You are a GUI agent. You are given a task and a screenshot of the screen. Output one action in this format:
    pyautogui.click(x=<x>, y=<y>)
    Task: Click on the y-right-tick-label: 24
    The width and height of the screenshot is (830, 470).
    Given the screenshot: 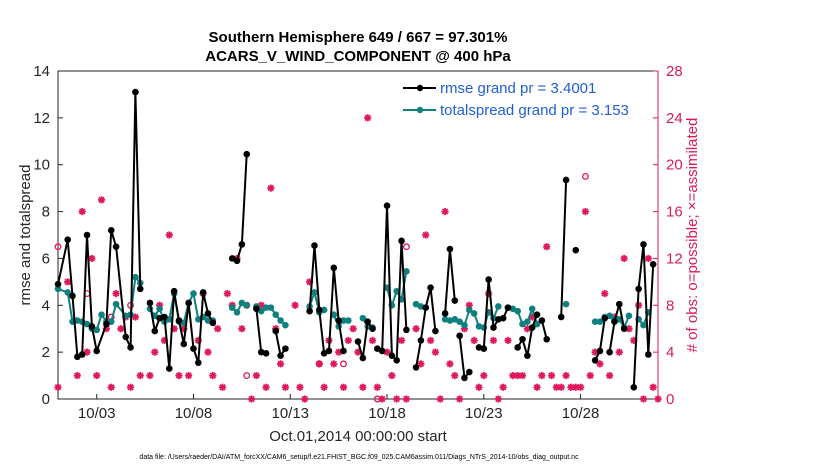 What is the action you would take?
    pyautogui.click(x=674, y=118)
    